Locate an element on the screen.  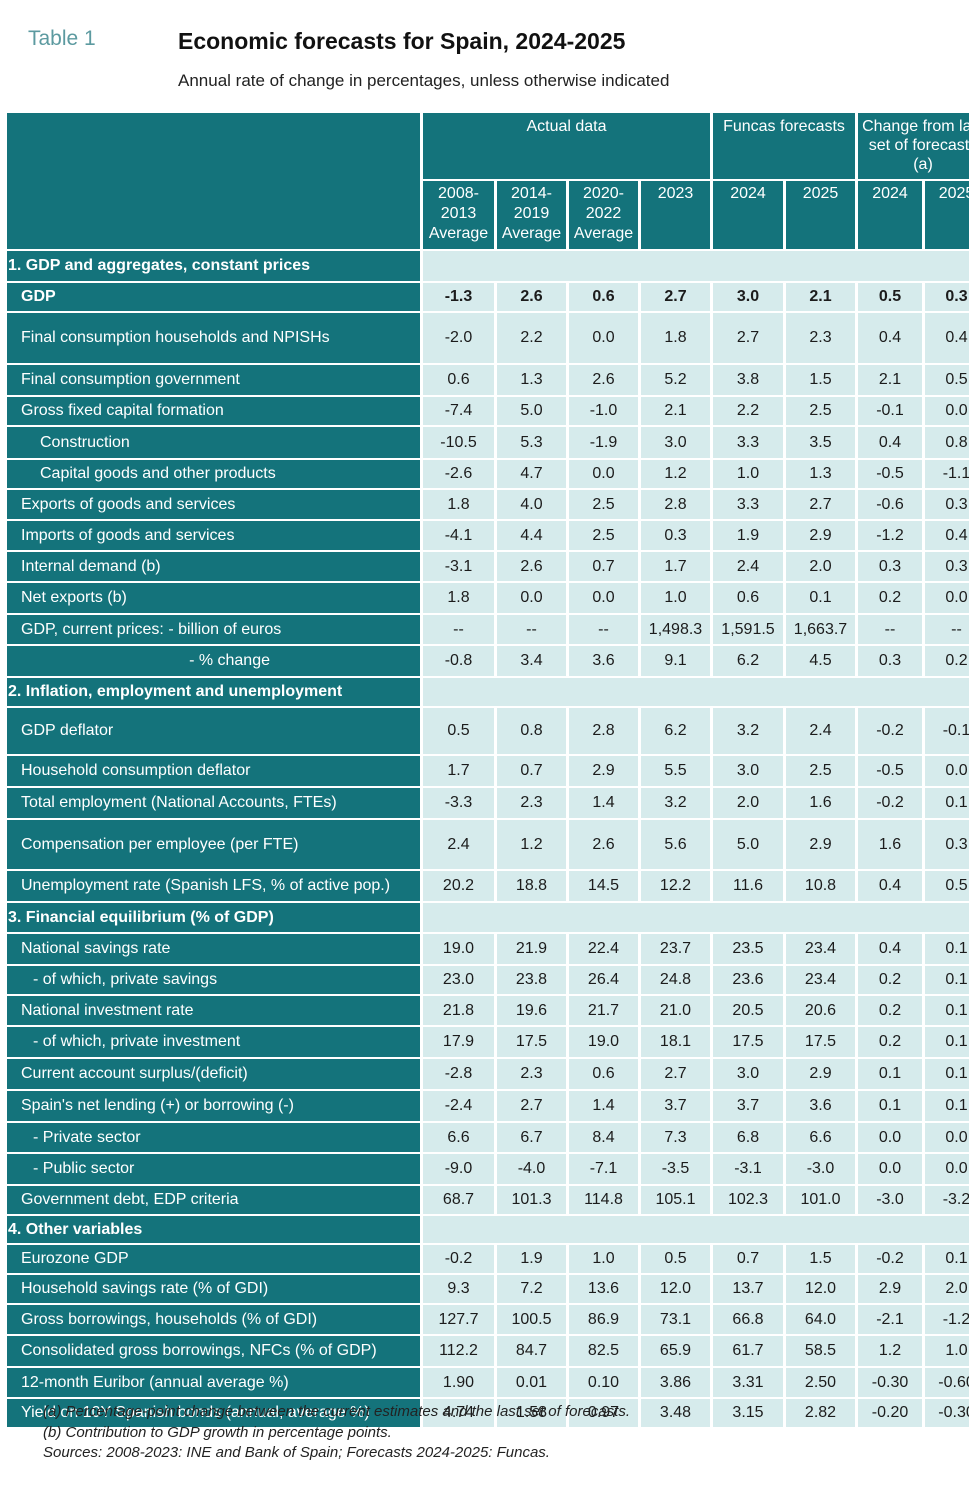
table-cell: 61.7 is located at coordinates (748, 1351).